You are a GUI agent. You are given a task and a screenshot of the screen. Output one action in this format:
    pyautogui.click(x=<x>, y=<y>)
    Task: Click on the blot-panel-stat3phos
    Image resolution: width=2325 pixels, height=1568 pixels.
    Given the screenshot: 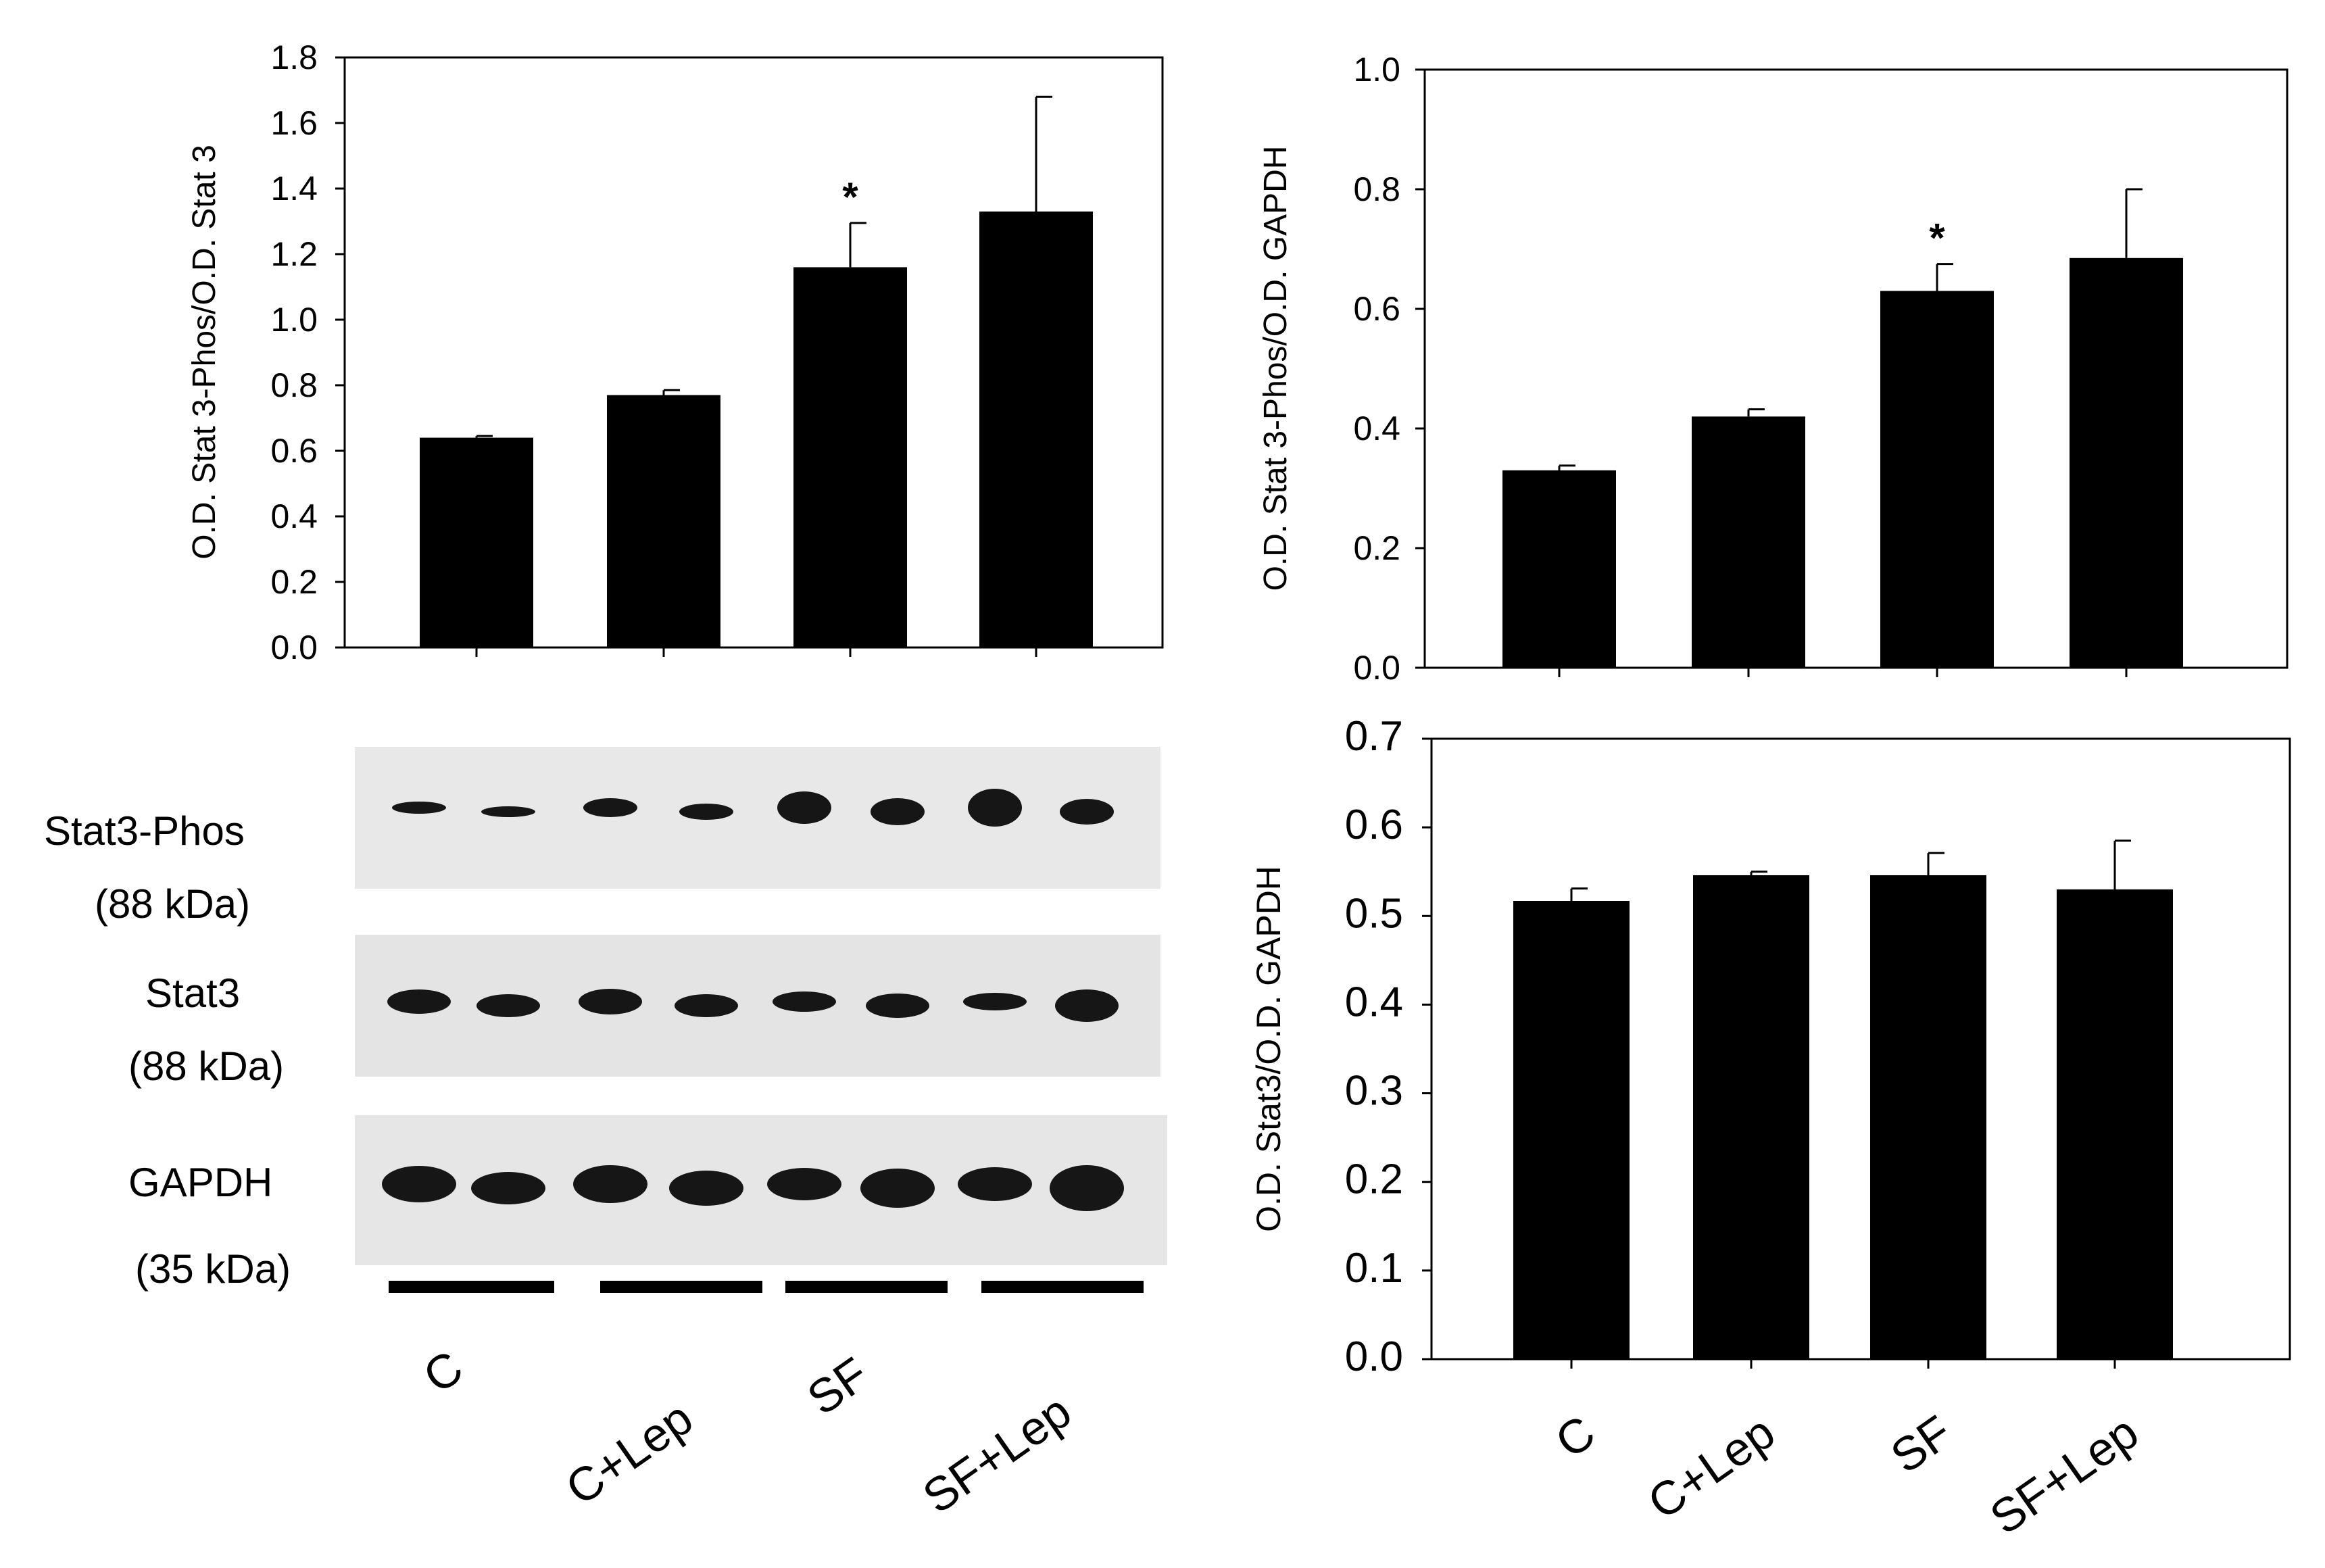 What is the action you would take?
    pyautogui.click(x=757, y=818)
    